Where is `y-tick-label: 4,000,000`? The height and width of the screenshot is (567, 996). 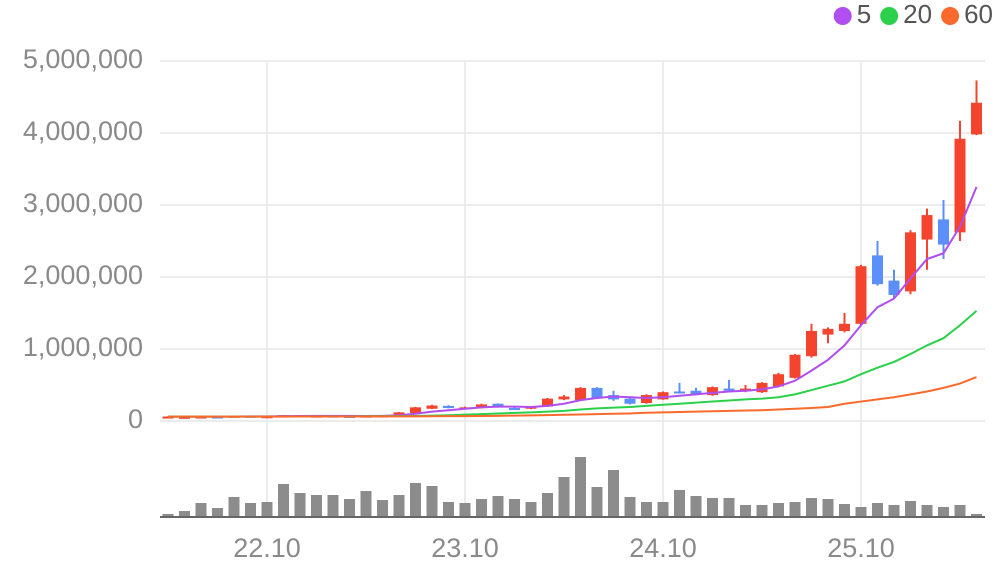 y-tick-label: 4,000,000 is located at coordinates (83, 131).